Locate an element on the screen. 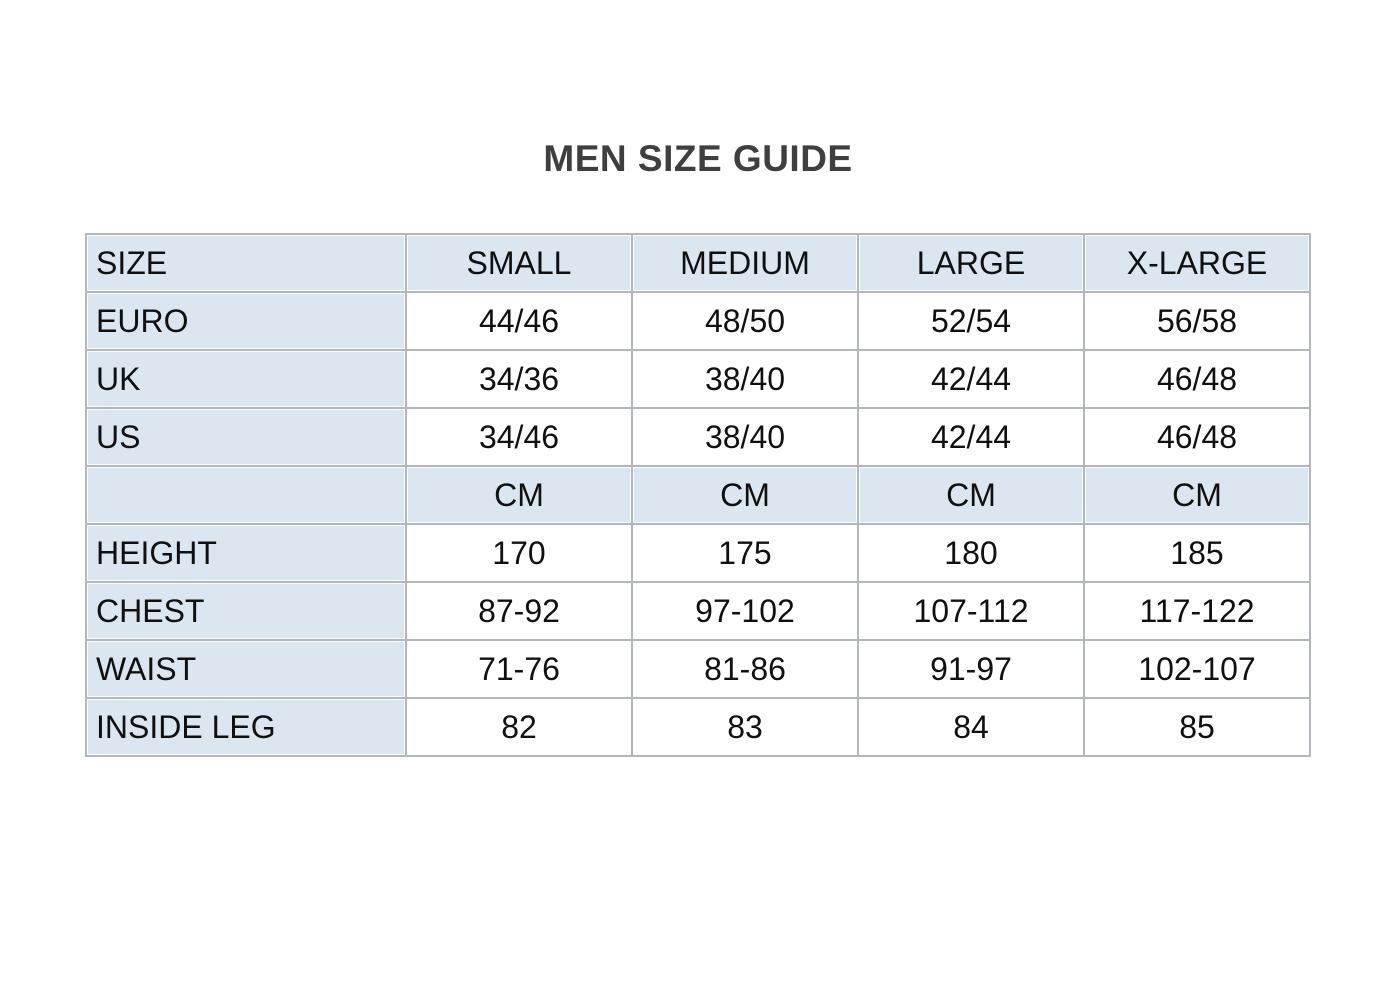  table-row: INSIDE LEG 82 83 84 85 is located at coordinates (698, 727).